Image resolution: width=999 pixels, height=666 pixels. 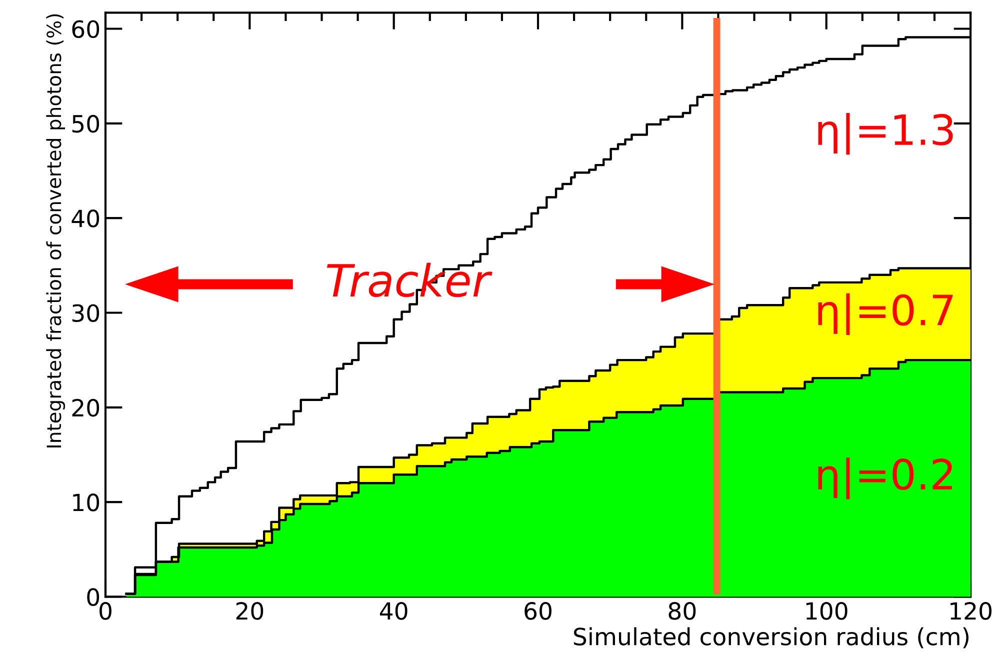 I want to click on y-axis-title: Integrated fraction of converted photons (%), so click(x=56, y=231).